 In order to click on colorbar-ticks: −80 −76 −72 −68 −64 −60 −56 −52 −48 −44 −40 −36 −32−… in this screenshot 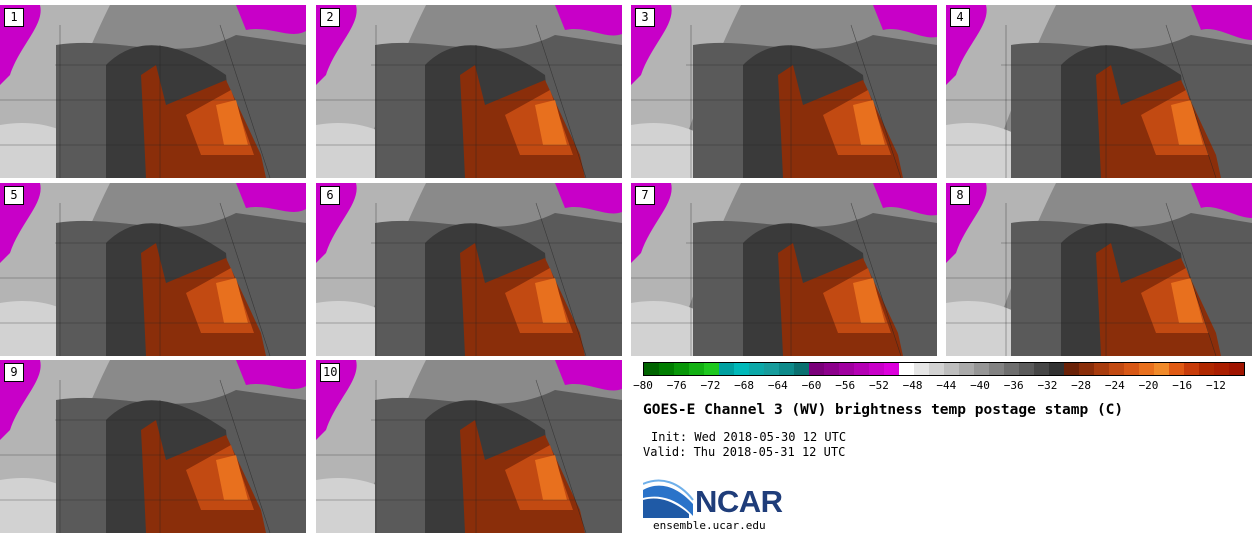, I will do `click(941, 386)`.